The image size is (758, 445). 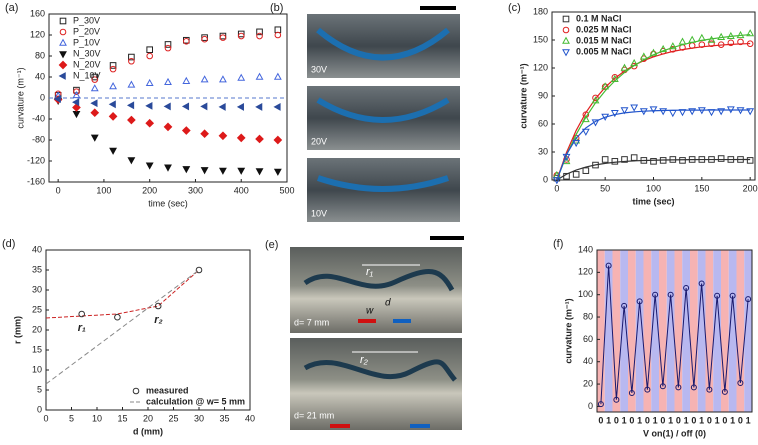 What do you see at coordinates (36, 160) in the screenshot?
I see `y-tick-label: -120` at bounding box center [36, 160].